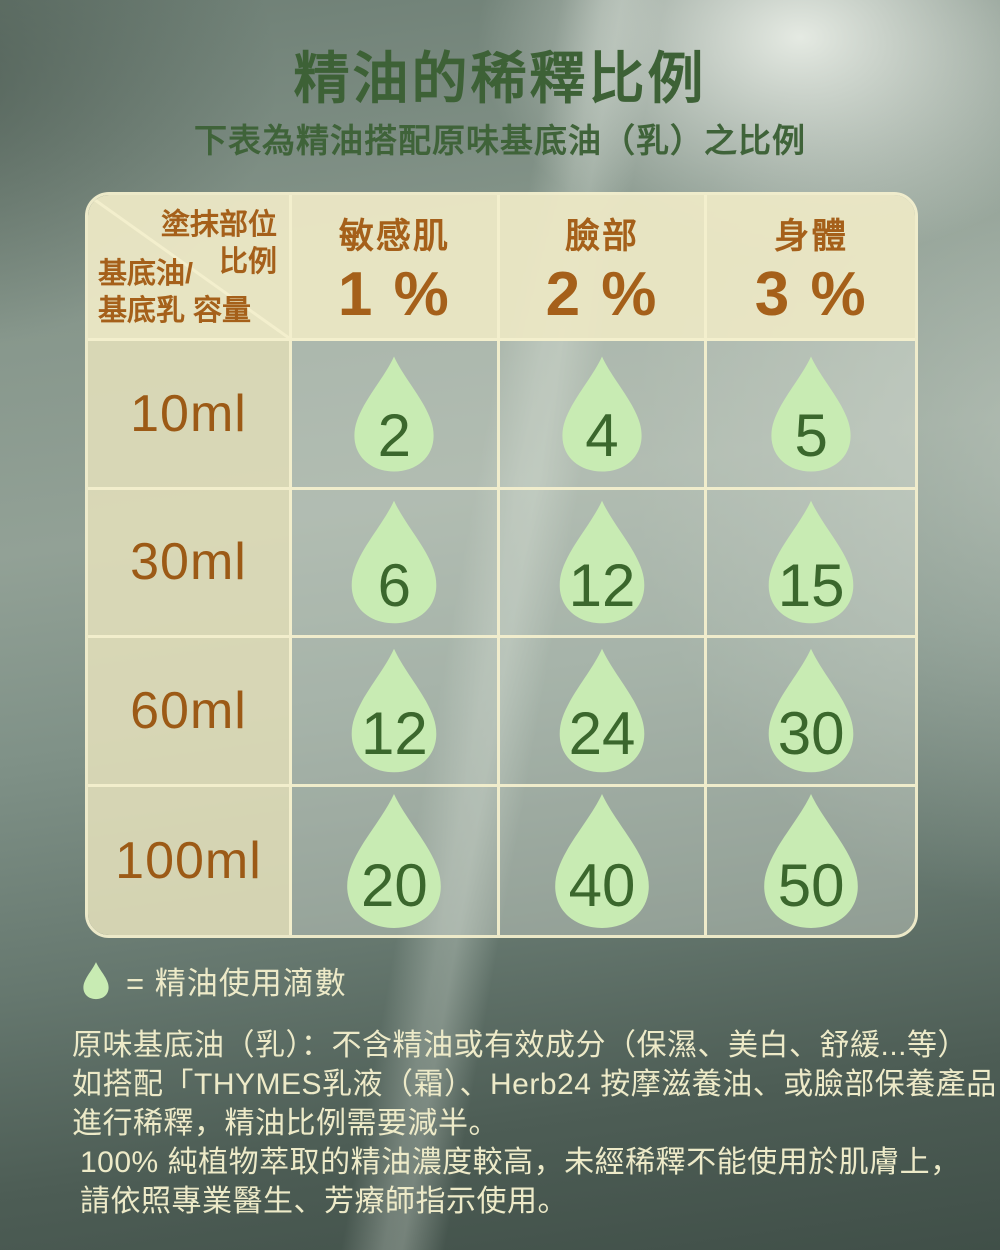  Describe the element at coordinates (520, 1162) in the screenshot. I see `footer-line: 100% 純植物萃取的精油濃度較高，未經稀釋不能使用於肌膚上，` at that location.